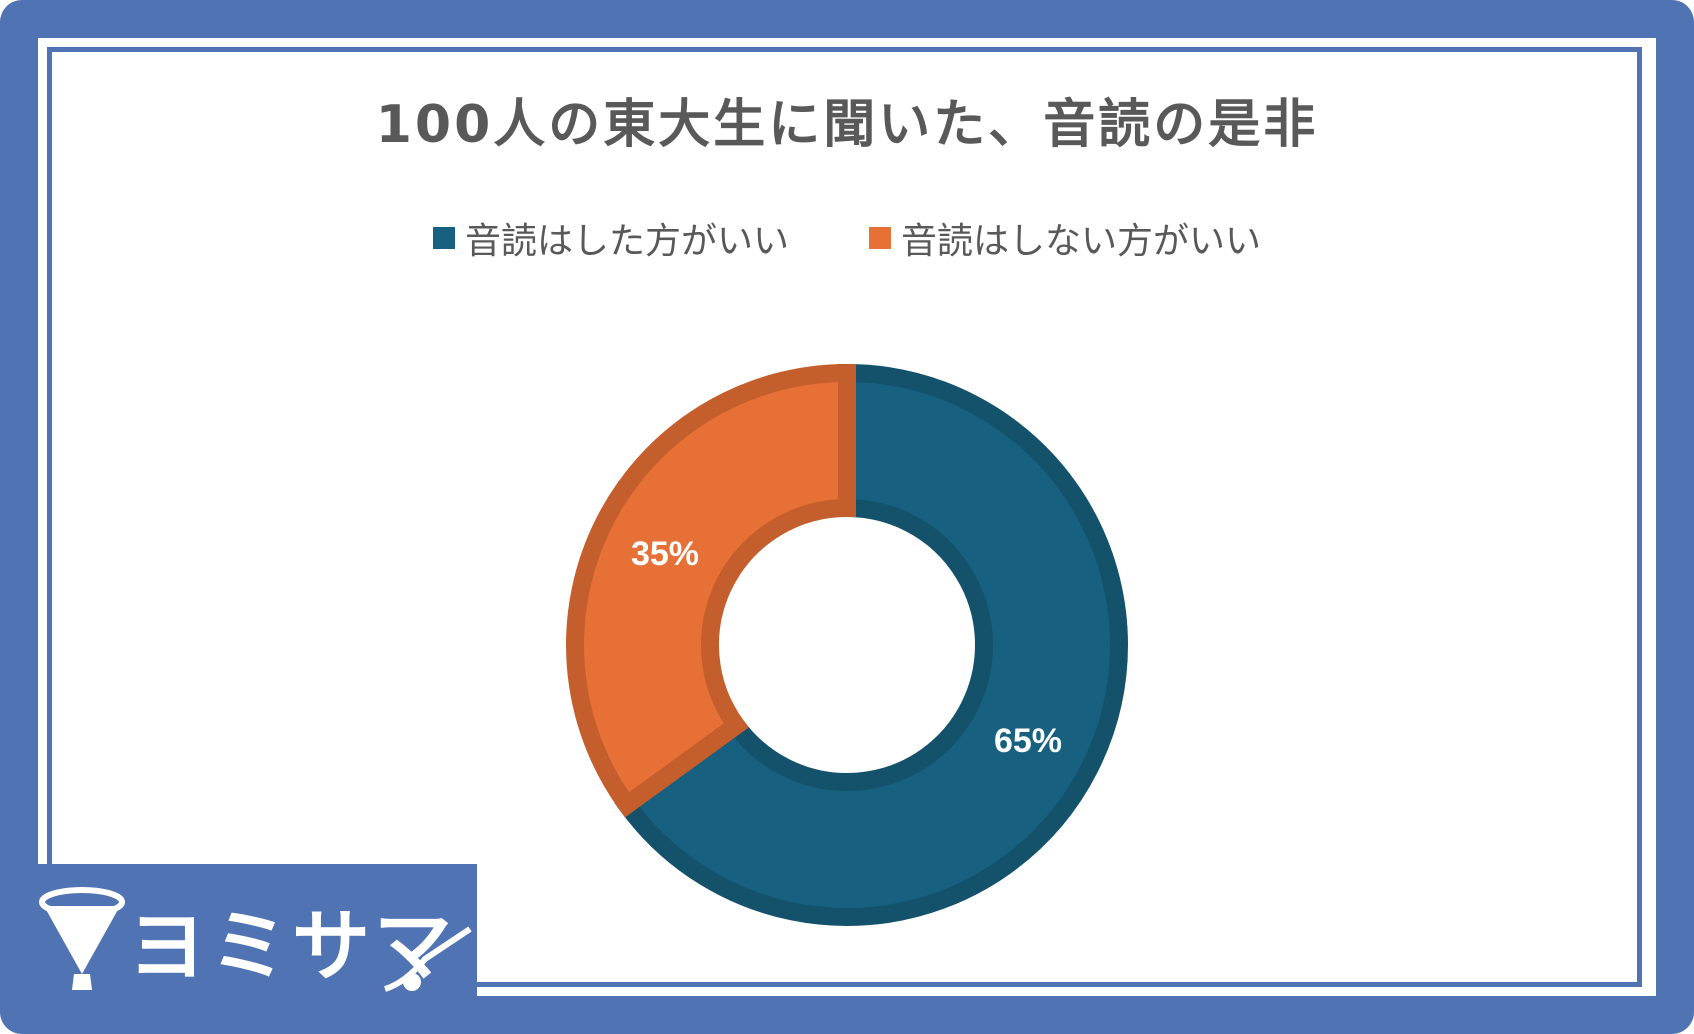 This screenshot has width=1694, height=1034. Describe the element at coordinates (1081, 241) in the screenshot. I see `legend-label-no: 音読はしない方がいい` at that location.